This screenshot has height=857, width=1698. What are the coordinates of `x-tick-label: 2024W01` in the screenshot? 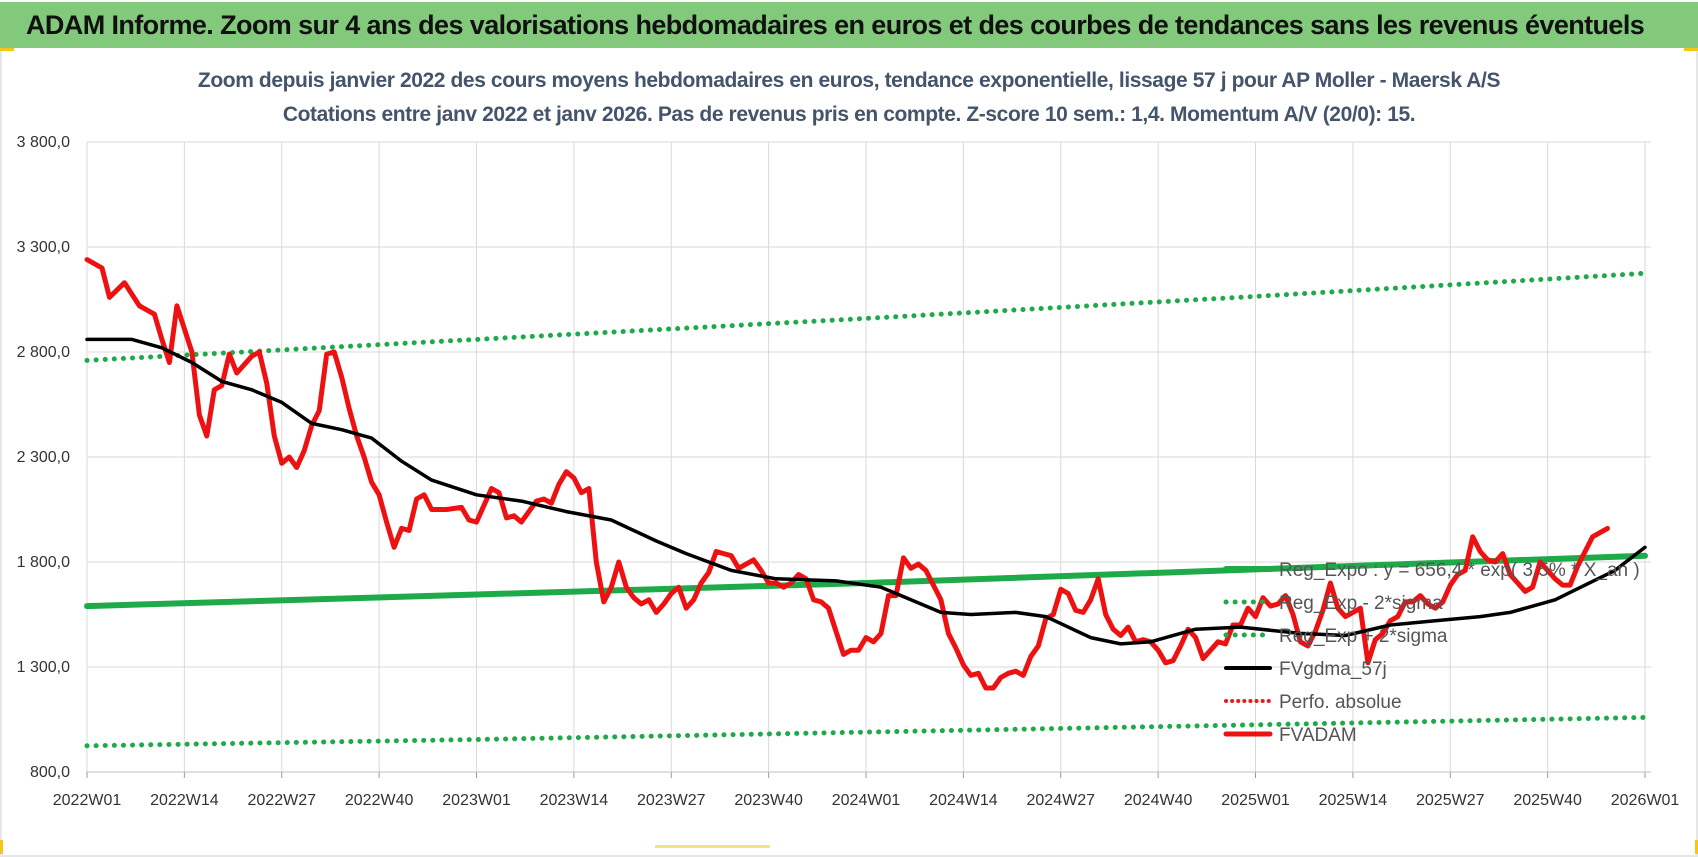 It's located at (866, 800).